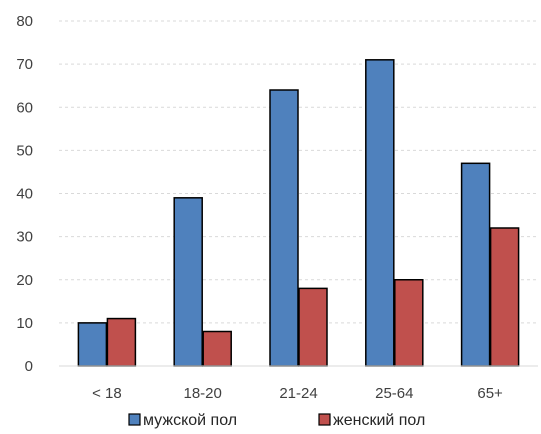  I want to click on y-tick-label: 60, so click(24, 107).